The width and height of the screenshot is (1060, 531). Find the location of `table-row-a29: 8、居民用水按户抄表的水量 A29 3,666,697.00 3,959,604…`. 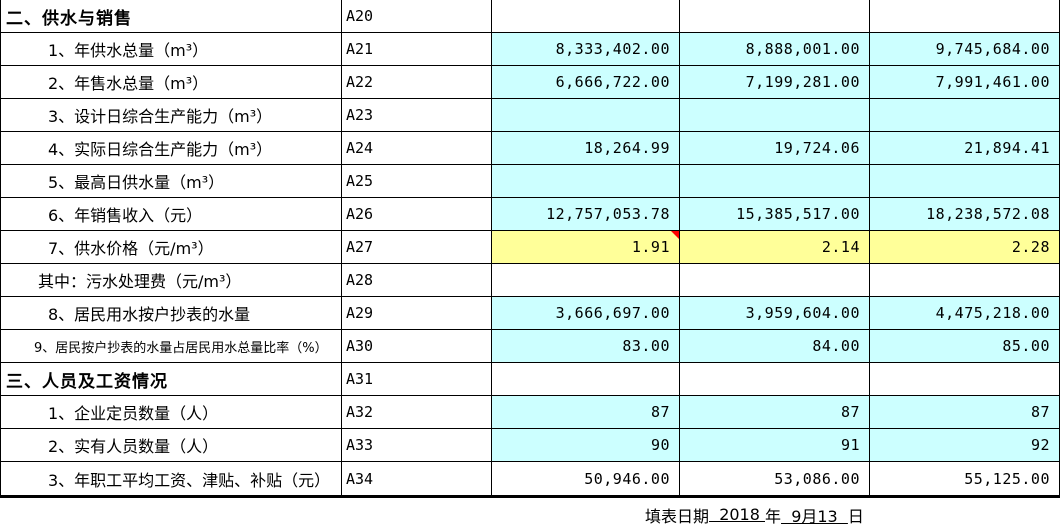

table-row-a29: 8、居民用水按户抄表的水量 A29 3,666,697.00 3,959,604… is located at coordinates (530, 313).